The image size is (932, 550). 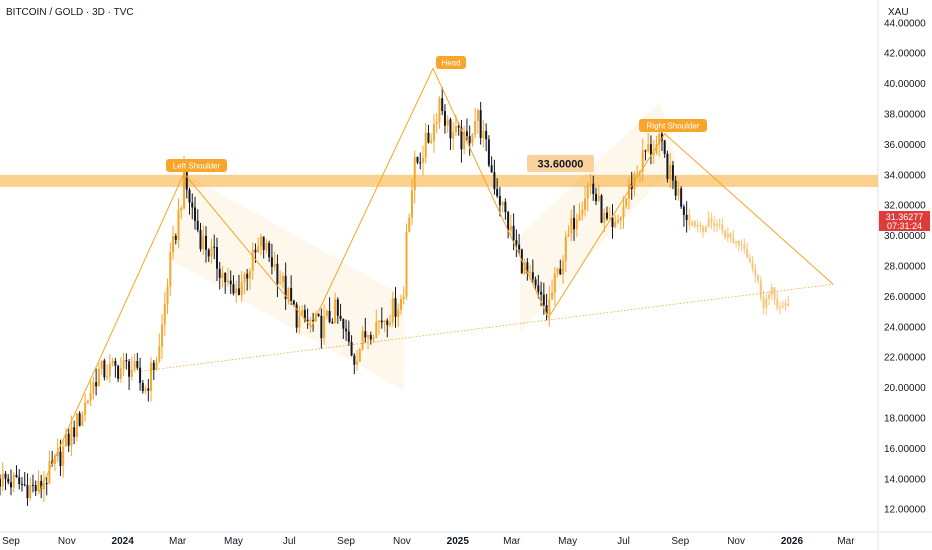 What do you see at coordinates (905, 275) in the screenshot?
I see `price-axis-pane` at bounding box center [905, 275].